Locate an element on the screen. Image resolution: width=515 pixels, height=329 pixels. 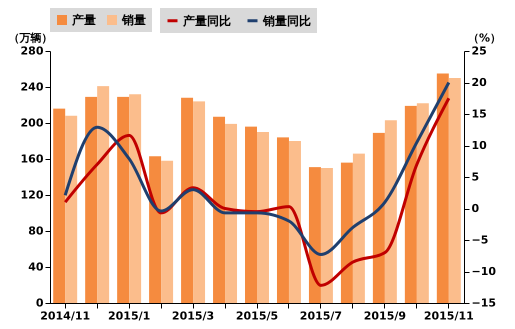
y2-tick-label: 20 is located at coordinates (480, 82).